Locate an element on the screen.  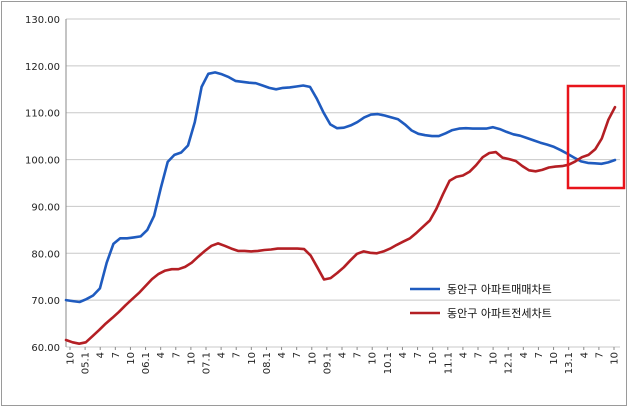
x-tick-label: 12.1 is located at coordinates (509, 363).